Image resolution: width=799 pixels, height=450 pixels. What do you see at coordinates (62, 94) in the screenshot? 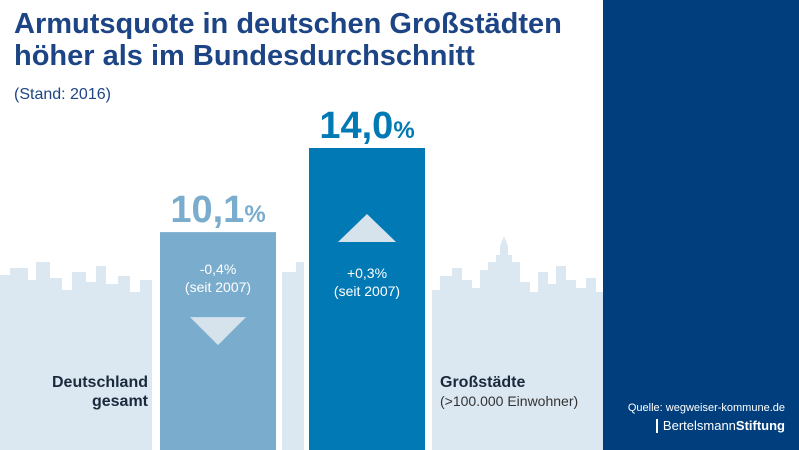
I see `chart-subtitle: (Stand: 2016)` at bounding box center [62, 94].